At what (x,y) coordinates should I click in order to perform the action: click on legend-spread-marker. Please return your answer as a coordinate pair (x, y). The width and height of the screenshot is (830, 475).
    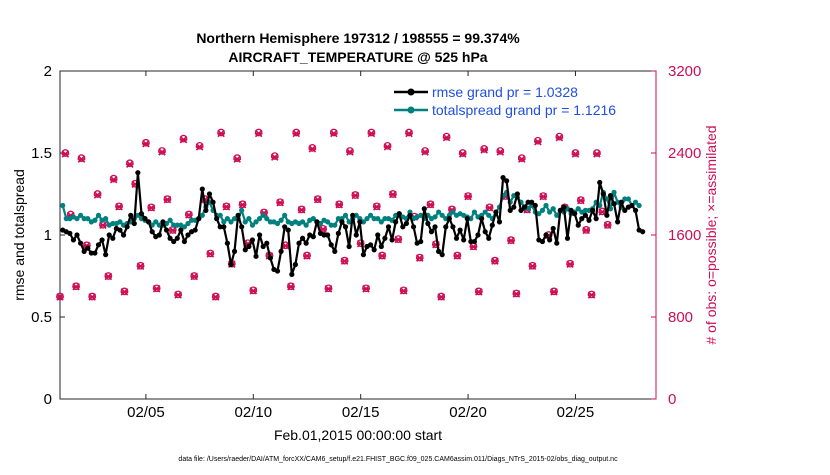
    Looking at the image, I should click on (411, 110).